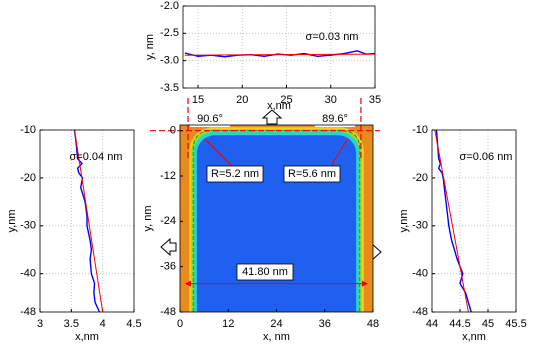  What do you see at coordinates (133, 324) in the screenshot?
I see `x-tick-label: 4.5` at bounding box center [133, 324].